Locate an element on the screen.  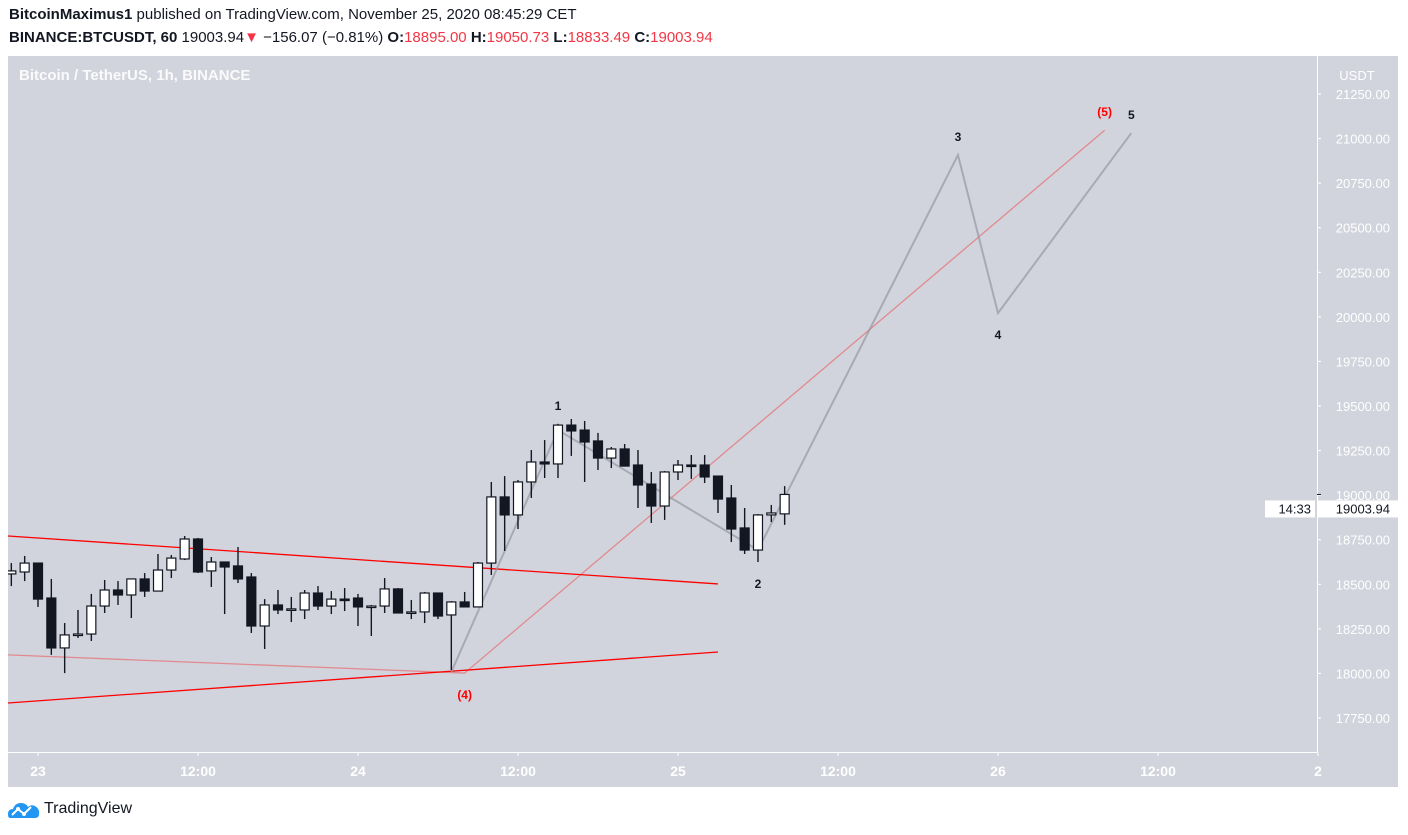
price-tick-label: 20750.00 is located at coordinates (1363, 183).